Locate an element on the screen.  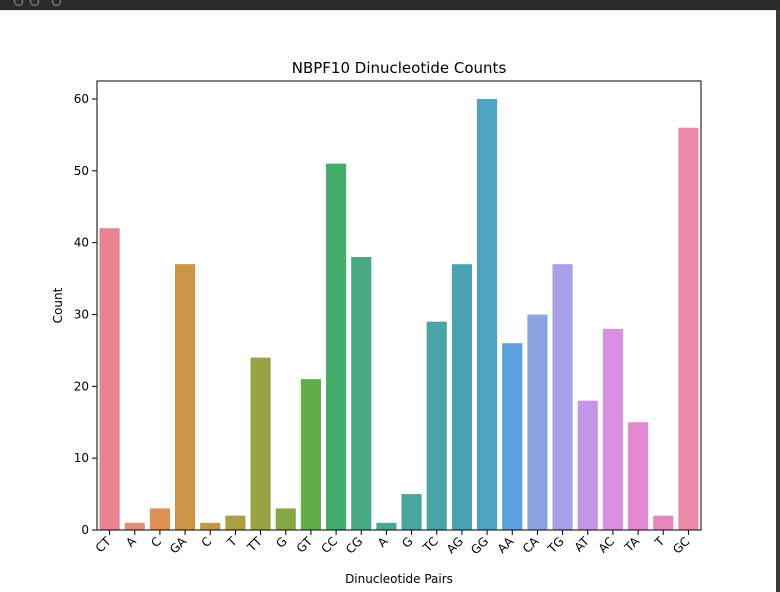
x-tick-label: CA is located at coordinates (531, 545).